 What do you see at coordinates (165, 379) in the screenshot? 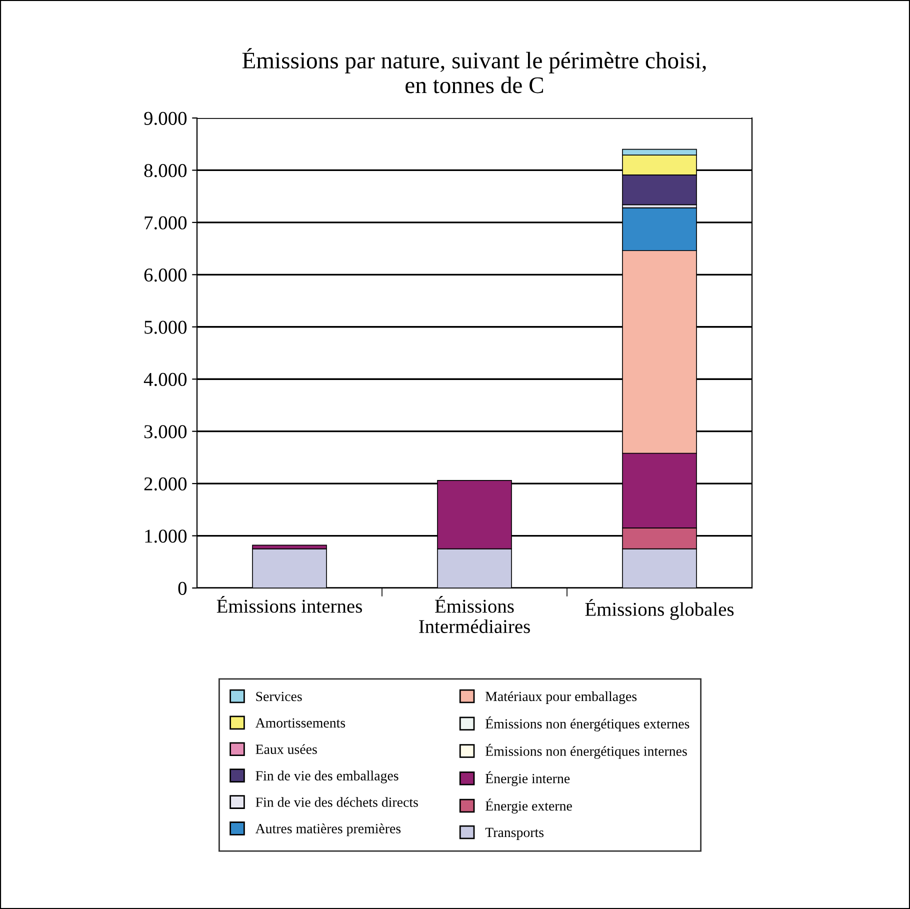
I see `y-tick-label: 4.000` at bounding box center [165, 379].